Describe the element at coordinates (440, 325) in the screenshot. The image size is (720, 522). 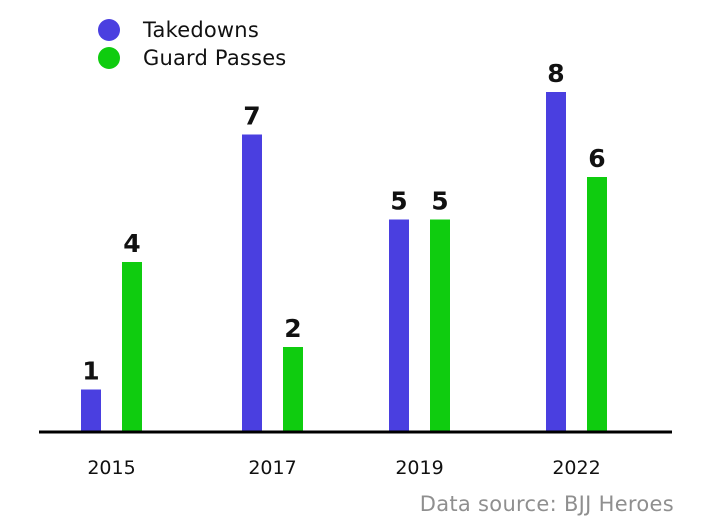
I see `bar-guard-passes-2019` at that location.